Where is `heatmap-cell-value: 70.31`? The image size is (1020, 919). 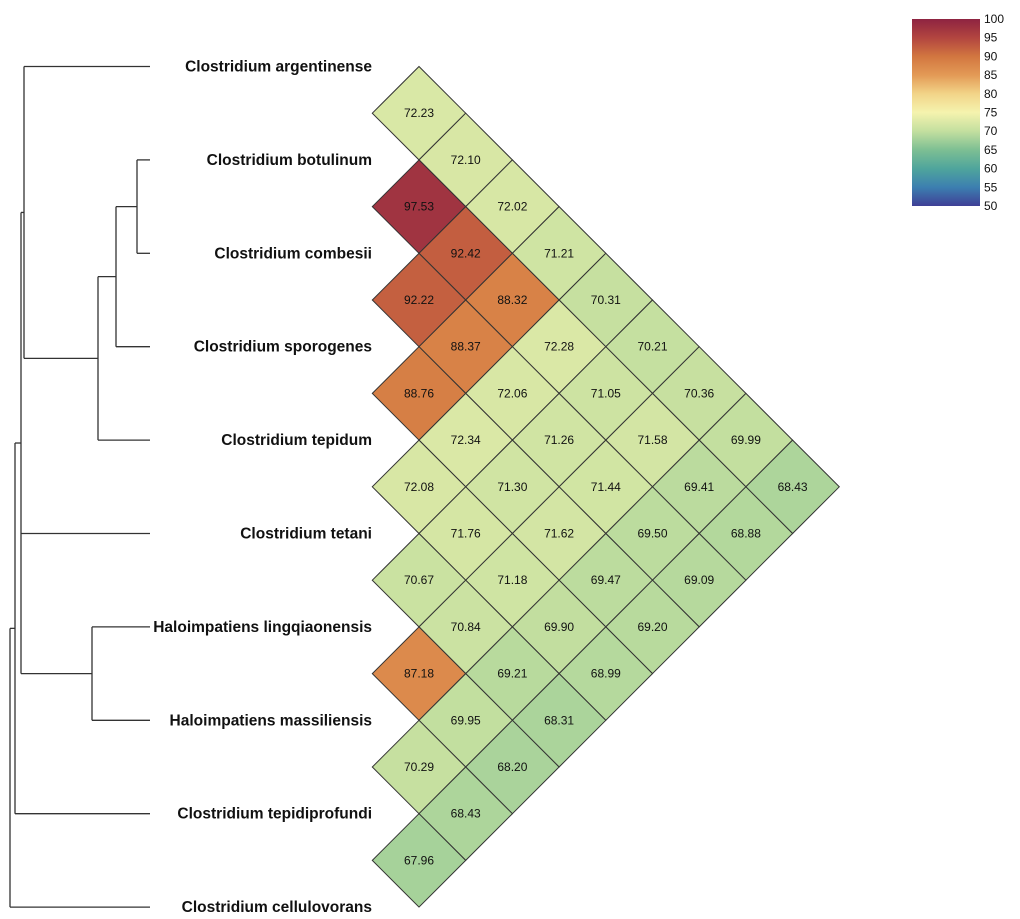 heatmap-cell-value: 70.31 is located at coordinates (606, 300).